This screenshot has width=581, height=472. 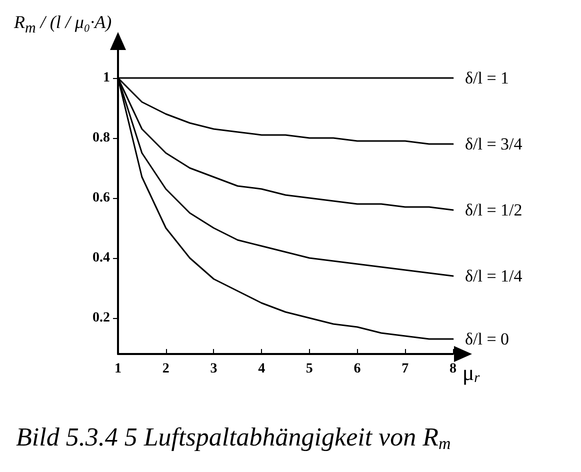 I want to click on x-tick-label: 3, so click(x=214, y=369).